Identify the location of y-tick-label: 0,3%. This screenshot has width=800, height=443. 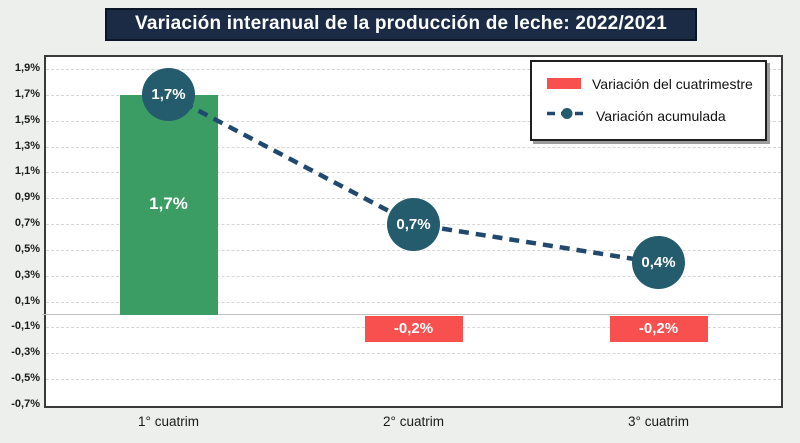
(27, 274).